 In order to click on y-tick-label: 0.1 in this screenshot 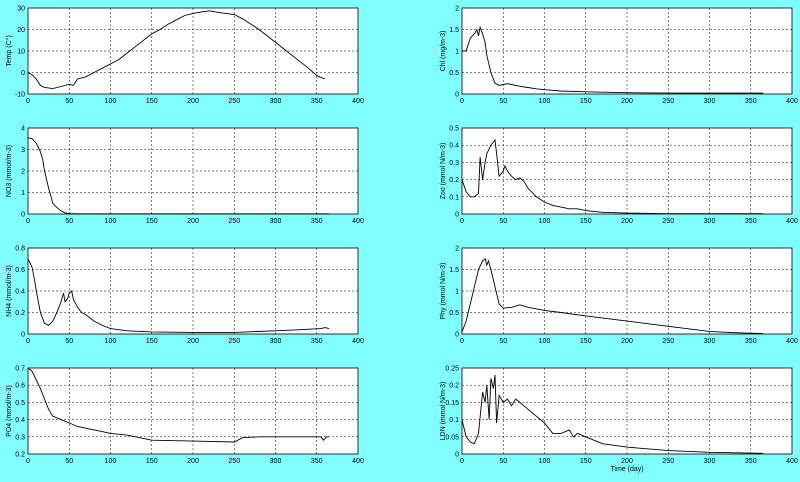, I will do `click(454, 420)`.